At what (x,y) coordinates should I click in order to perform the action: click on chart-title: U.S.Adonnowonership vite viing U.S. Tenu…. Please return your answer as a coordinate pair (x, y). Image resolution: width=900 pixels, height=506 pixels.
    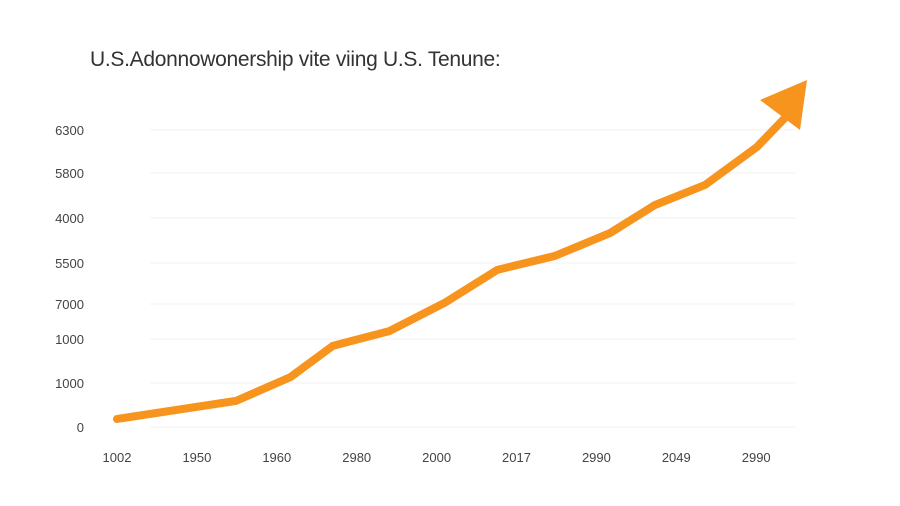
    Looking at the image, I should click on (295, 59).